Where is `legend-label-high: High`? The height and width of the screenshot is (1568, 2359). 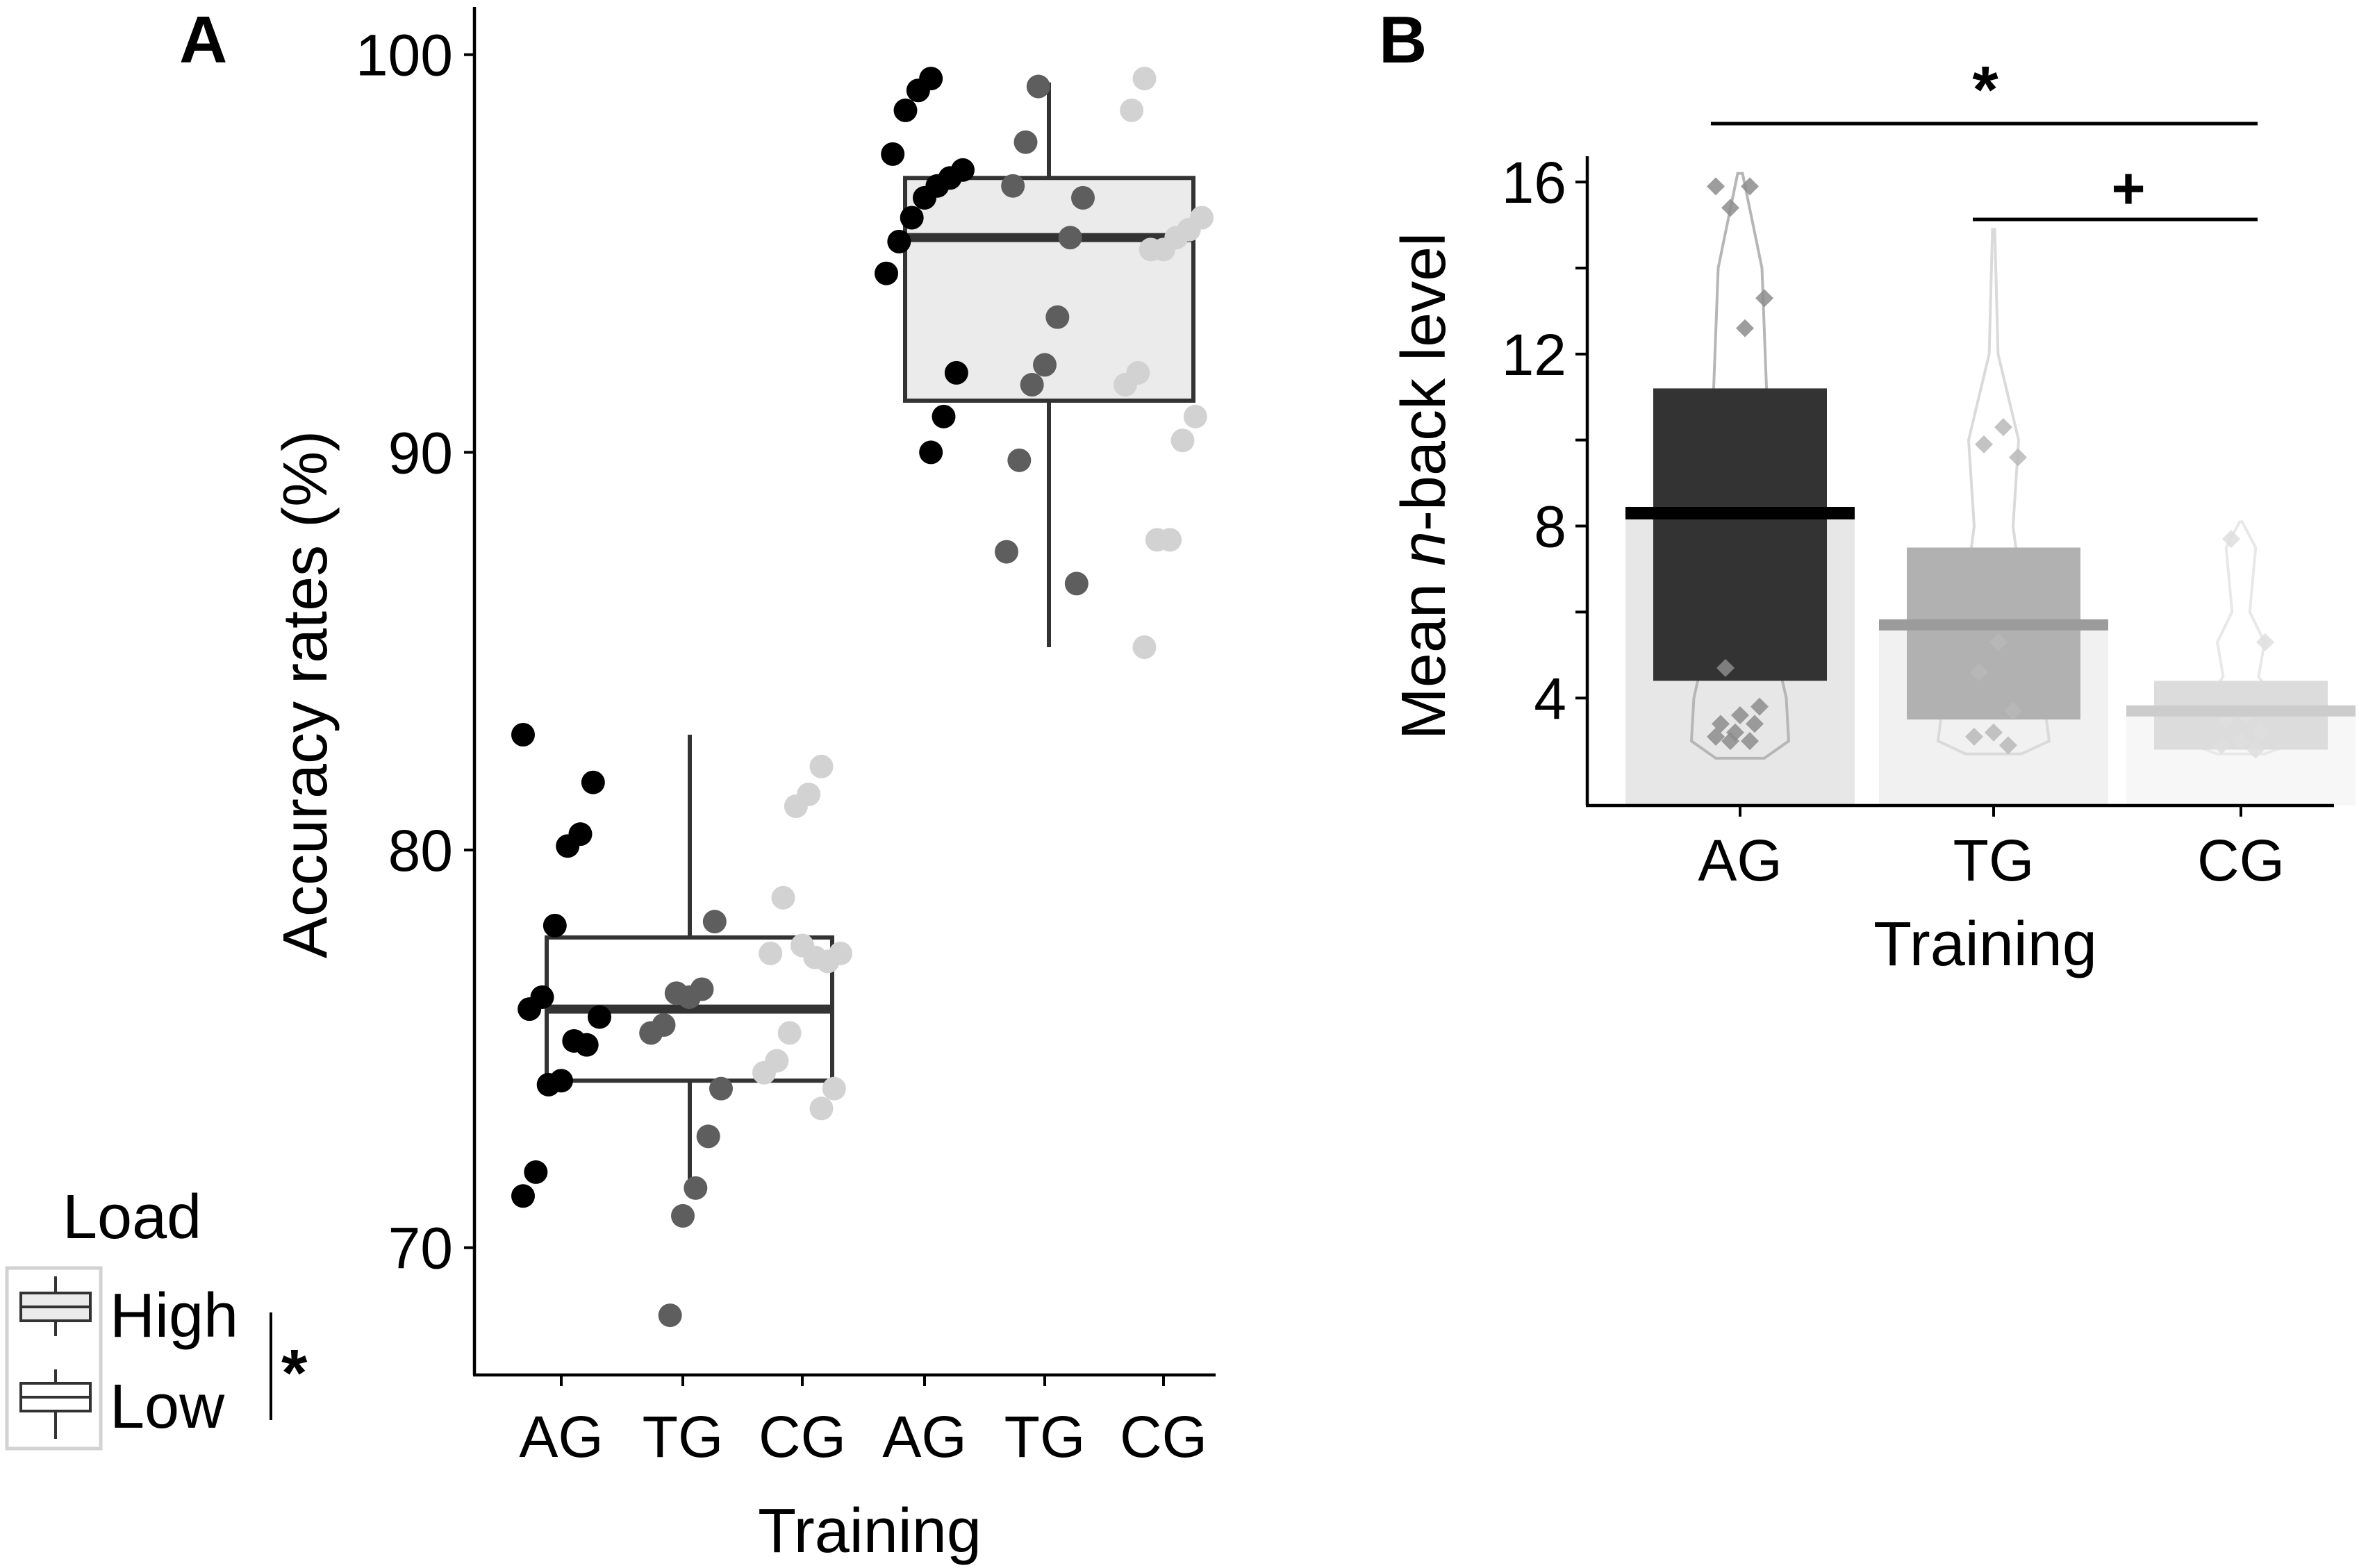 legend-label-high: High is located at coordinates (174, 1316).